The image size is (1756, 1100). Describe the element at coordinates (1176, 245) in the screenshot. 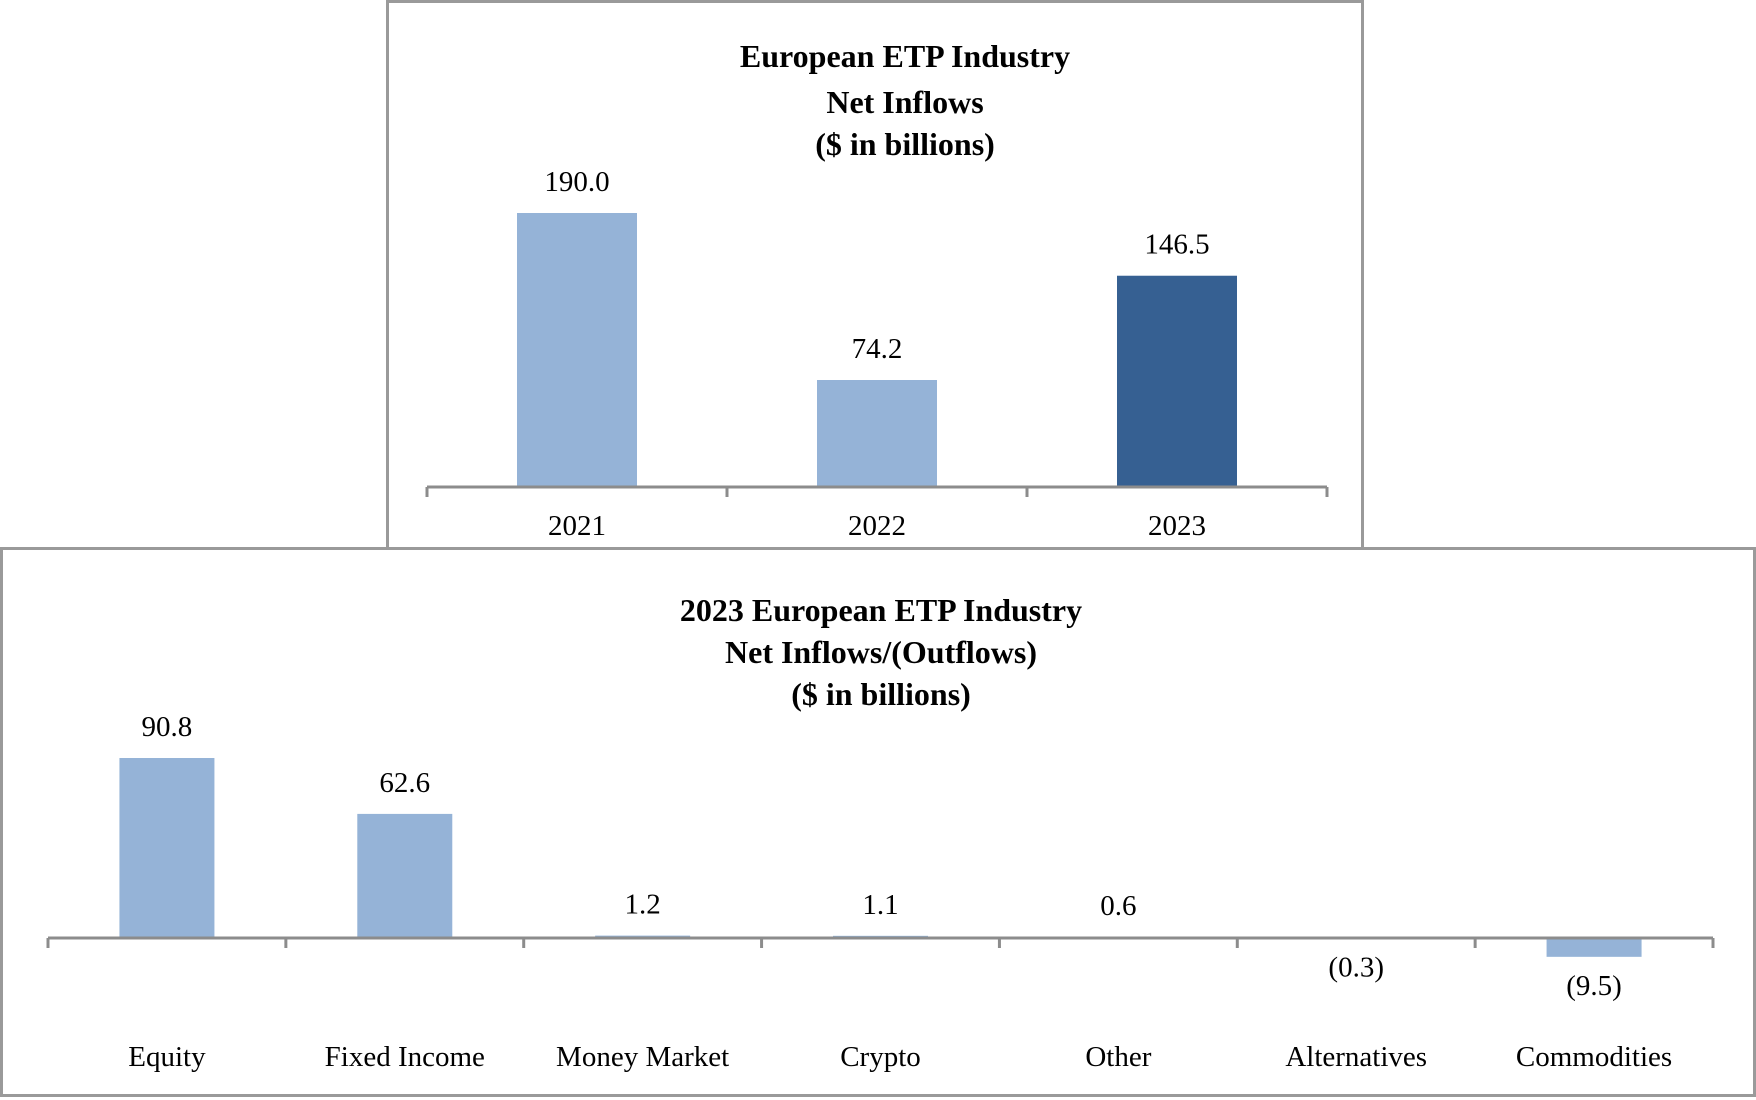

I see `data-label-2023: 146.5` at that location.